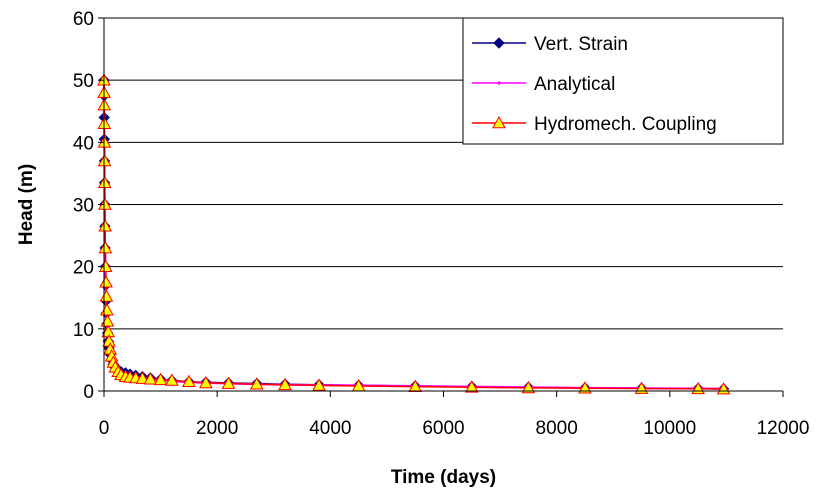 This screenshot has width=825, height=496. I want to click on legend-item-2: Hydromech. Coupling, so click(594, 124).